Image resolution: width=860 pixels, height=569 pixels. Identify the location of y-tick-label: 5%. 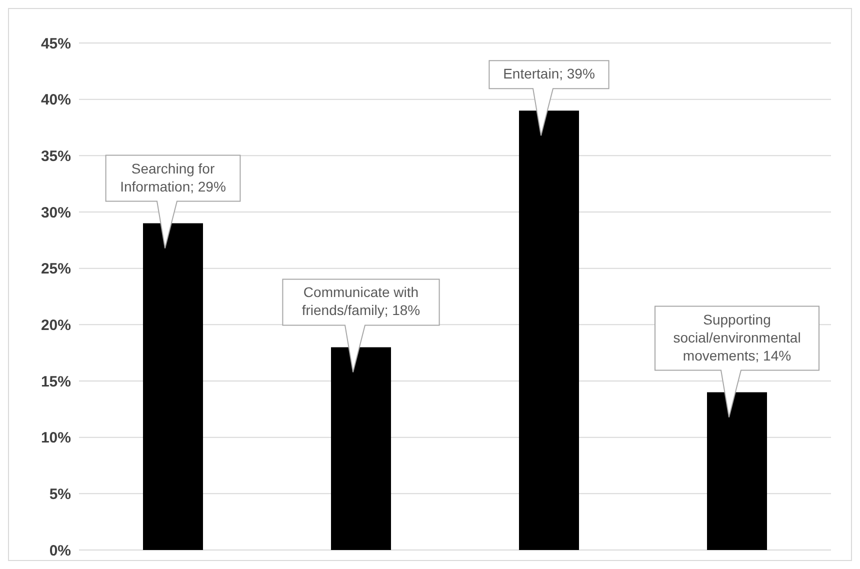
(60, 494).